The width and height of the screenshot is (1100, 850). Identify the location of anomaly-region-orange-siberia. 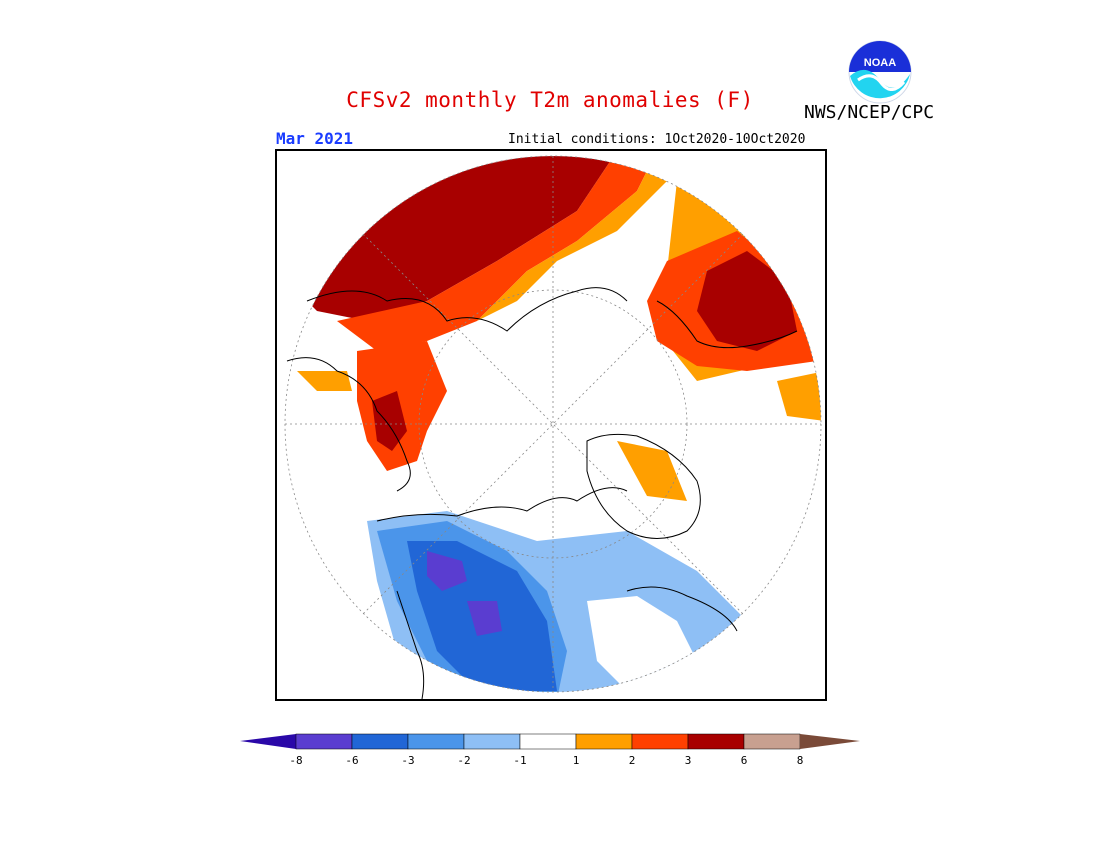
(577, 238).